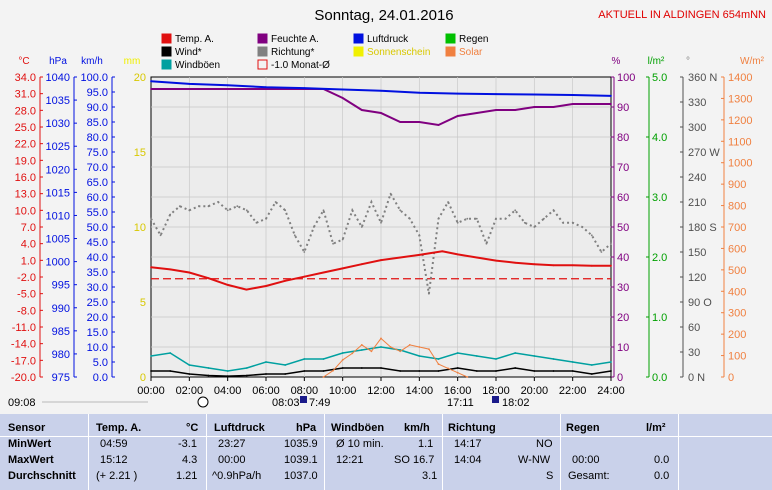 The height and width of the screenshot is (490, 772). I want to click on axis-unit-labels: °C hPa km/h mm % l/m² ° W/m², so click(391, 61).